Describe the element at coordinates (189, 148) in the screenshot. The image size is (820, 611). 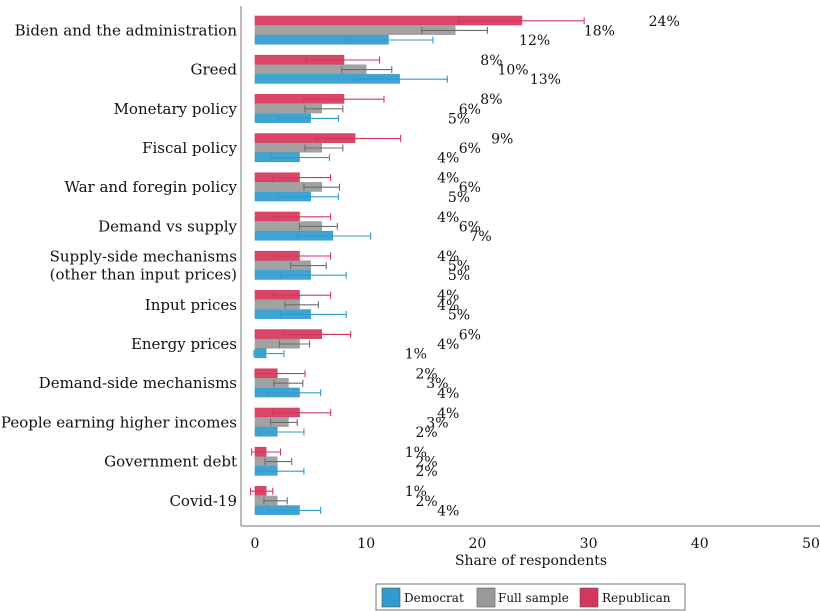
I see `category-label: Fiscal policy` at that location.